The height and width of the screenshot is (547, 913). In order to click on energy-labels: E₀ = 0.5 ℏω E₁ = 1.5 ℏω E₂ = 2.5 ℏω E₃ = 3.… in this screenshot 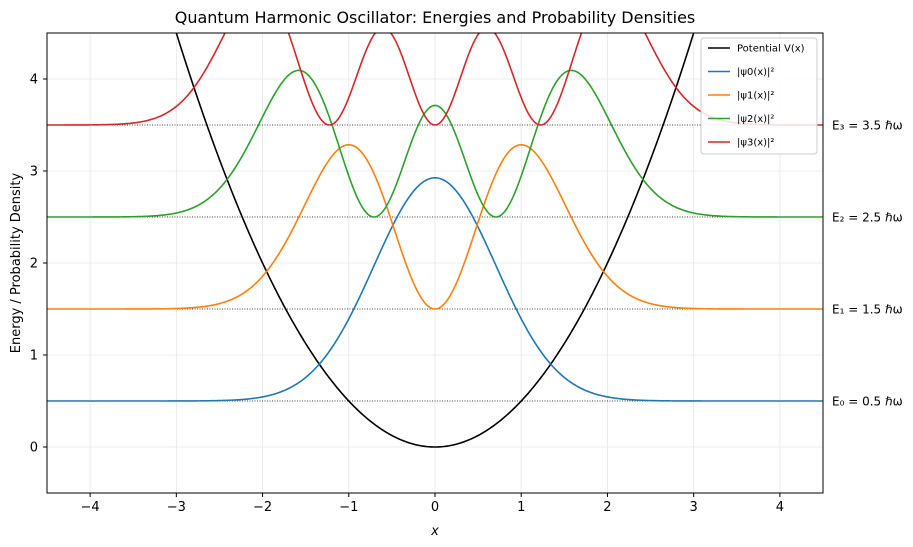, I will do `click(867, 264)`.